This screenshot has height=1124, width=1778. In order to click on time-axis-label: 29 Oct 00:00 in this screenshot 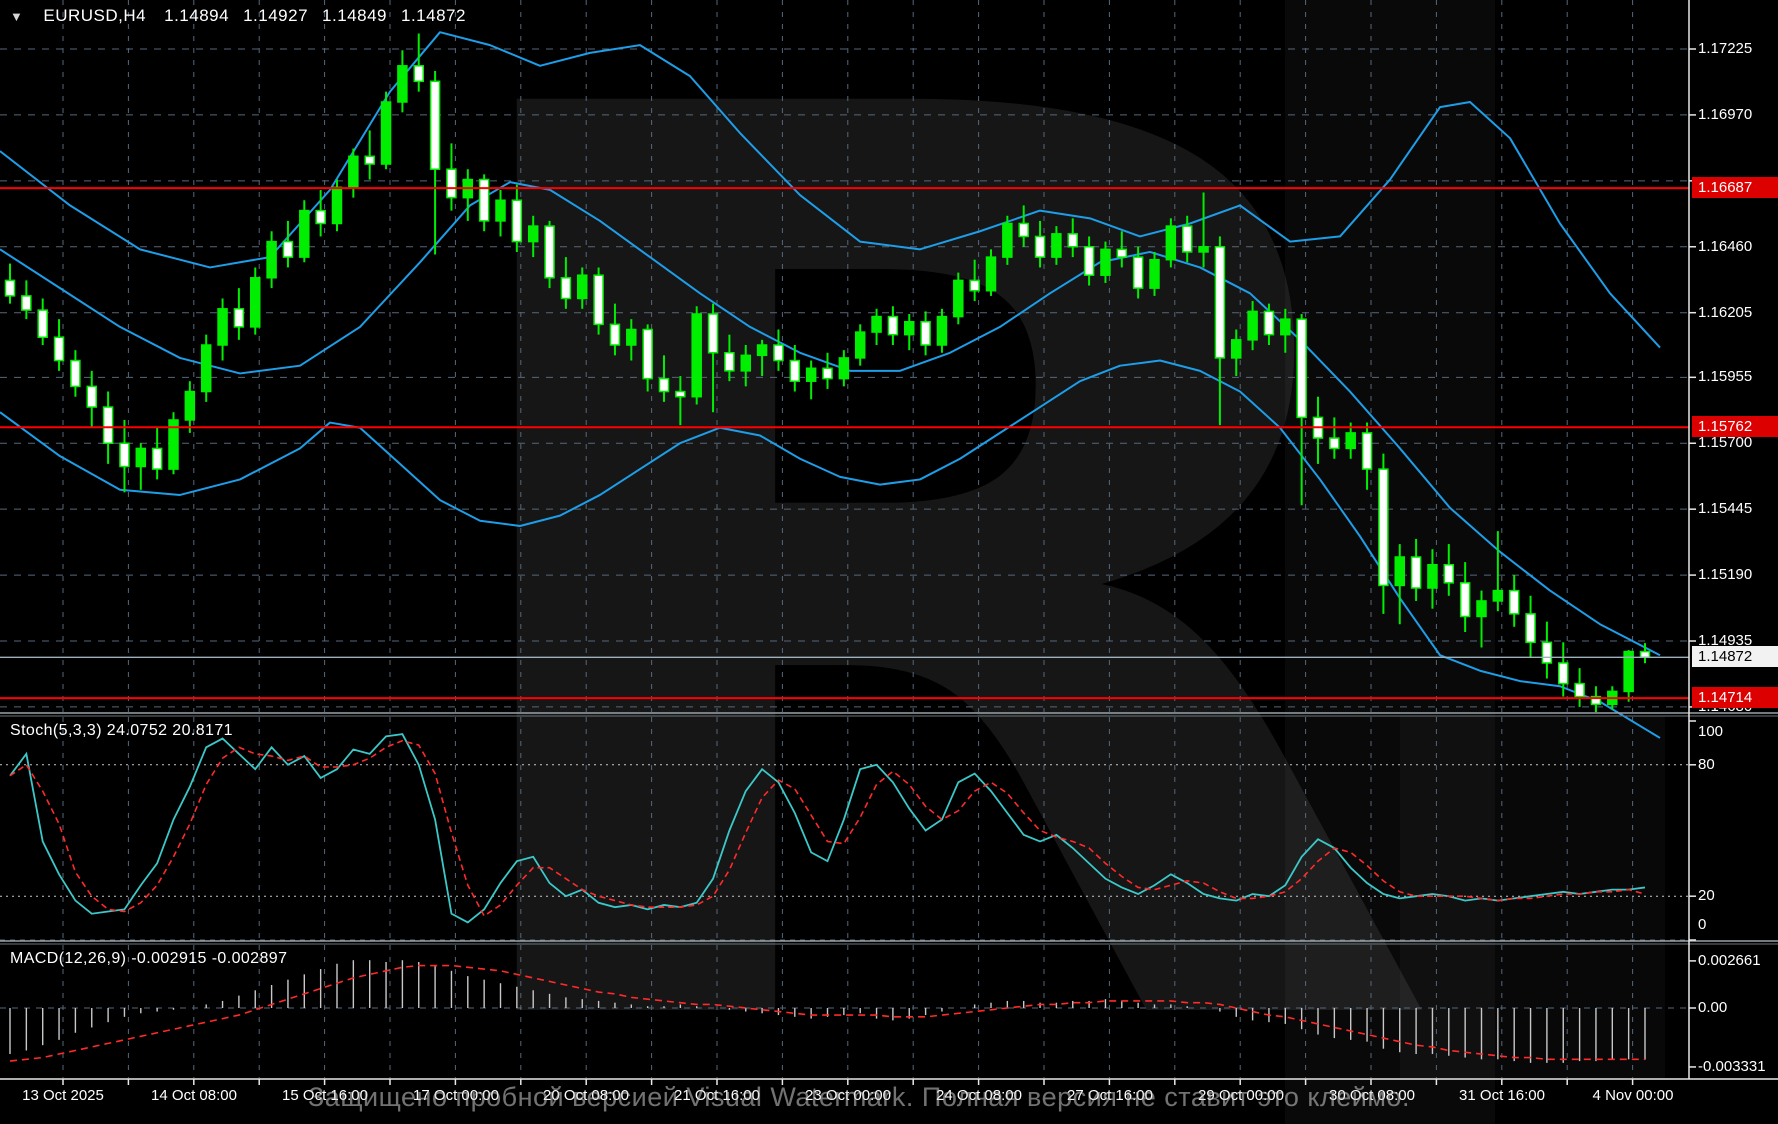, I will do `click(1241, 1095)`.